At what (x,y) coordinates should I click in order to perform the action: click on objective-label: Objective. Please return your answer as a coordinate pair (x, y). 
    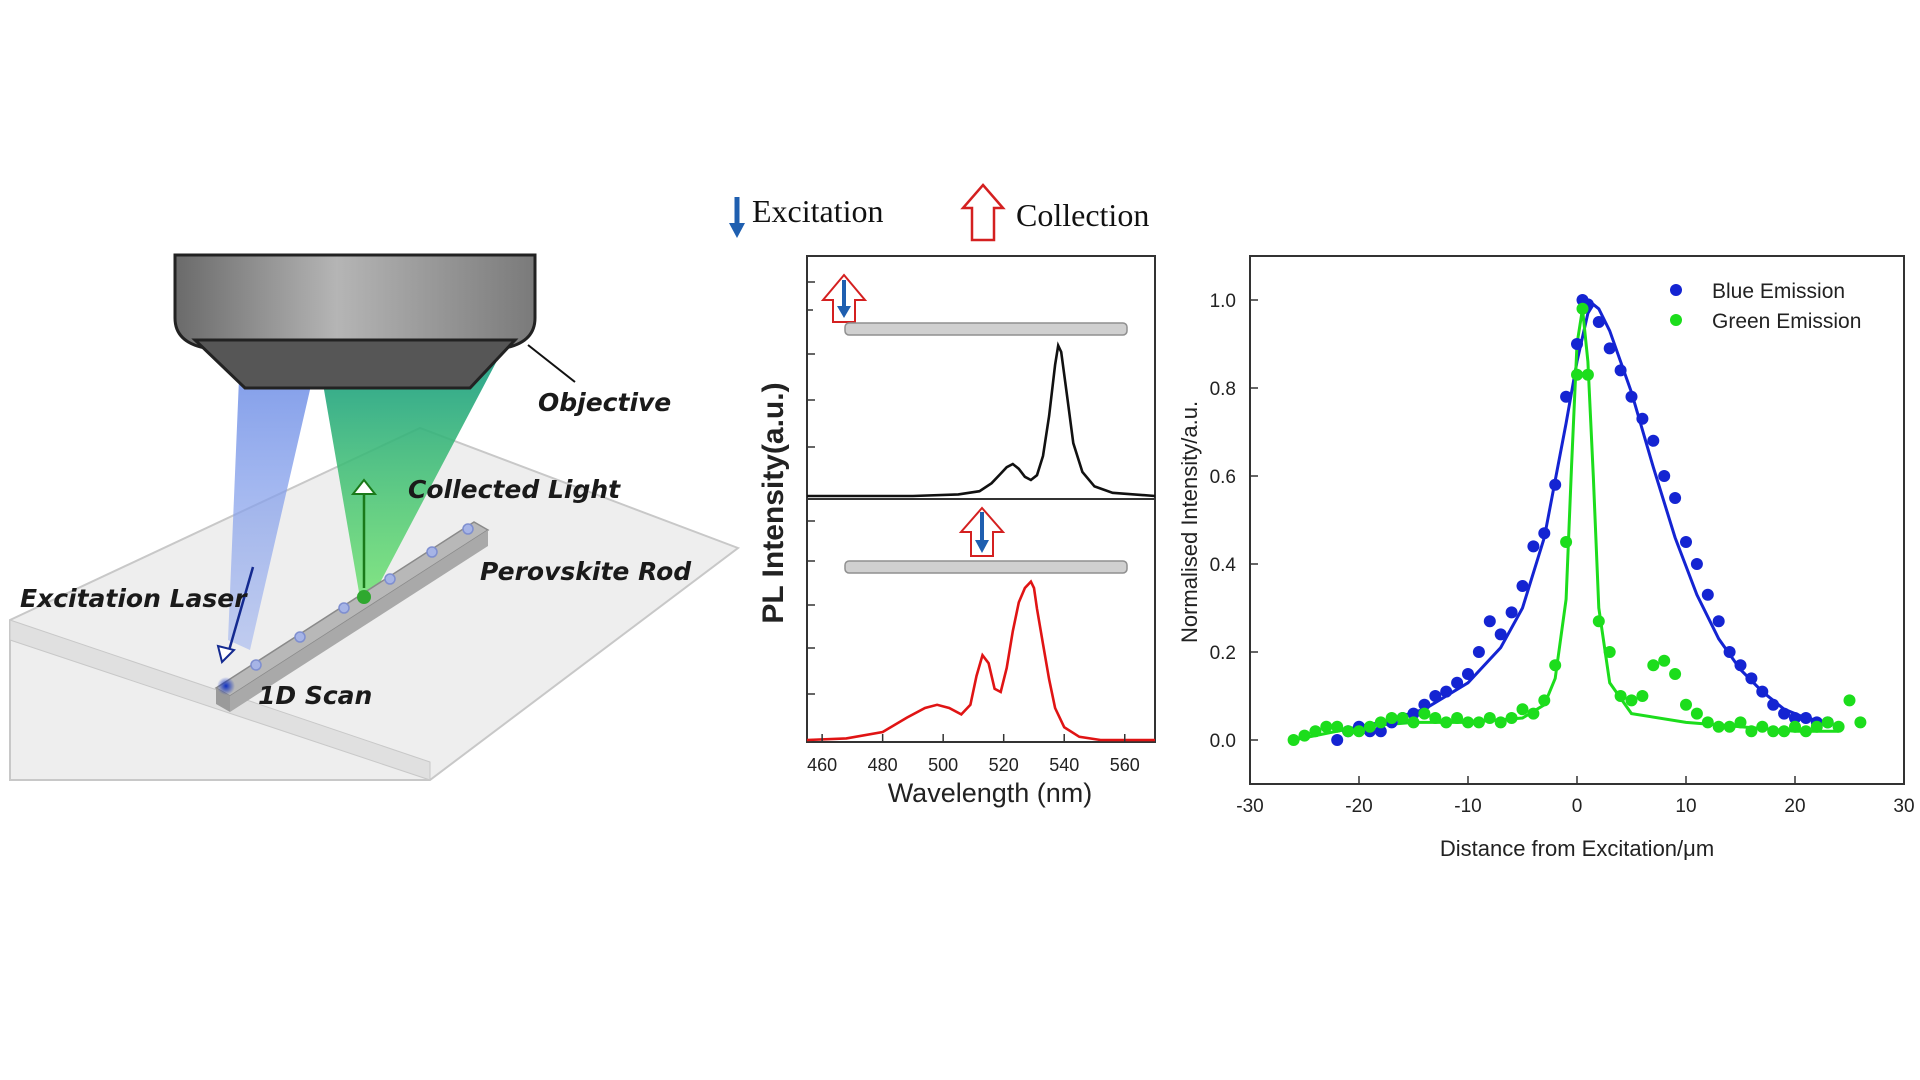
    Looking at the image, I should click on (604, 402).